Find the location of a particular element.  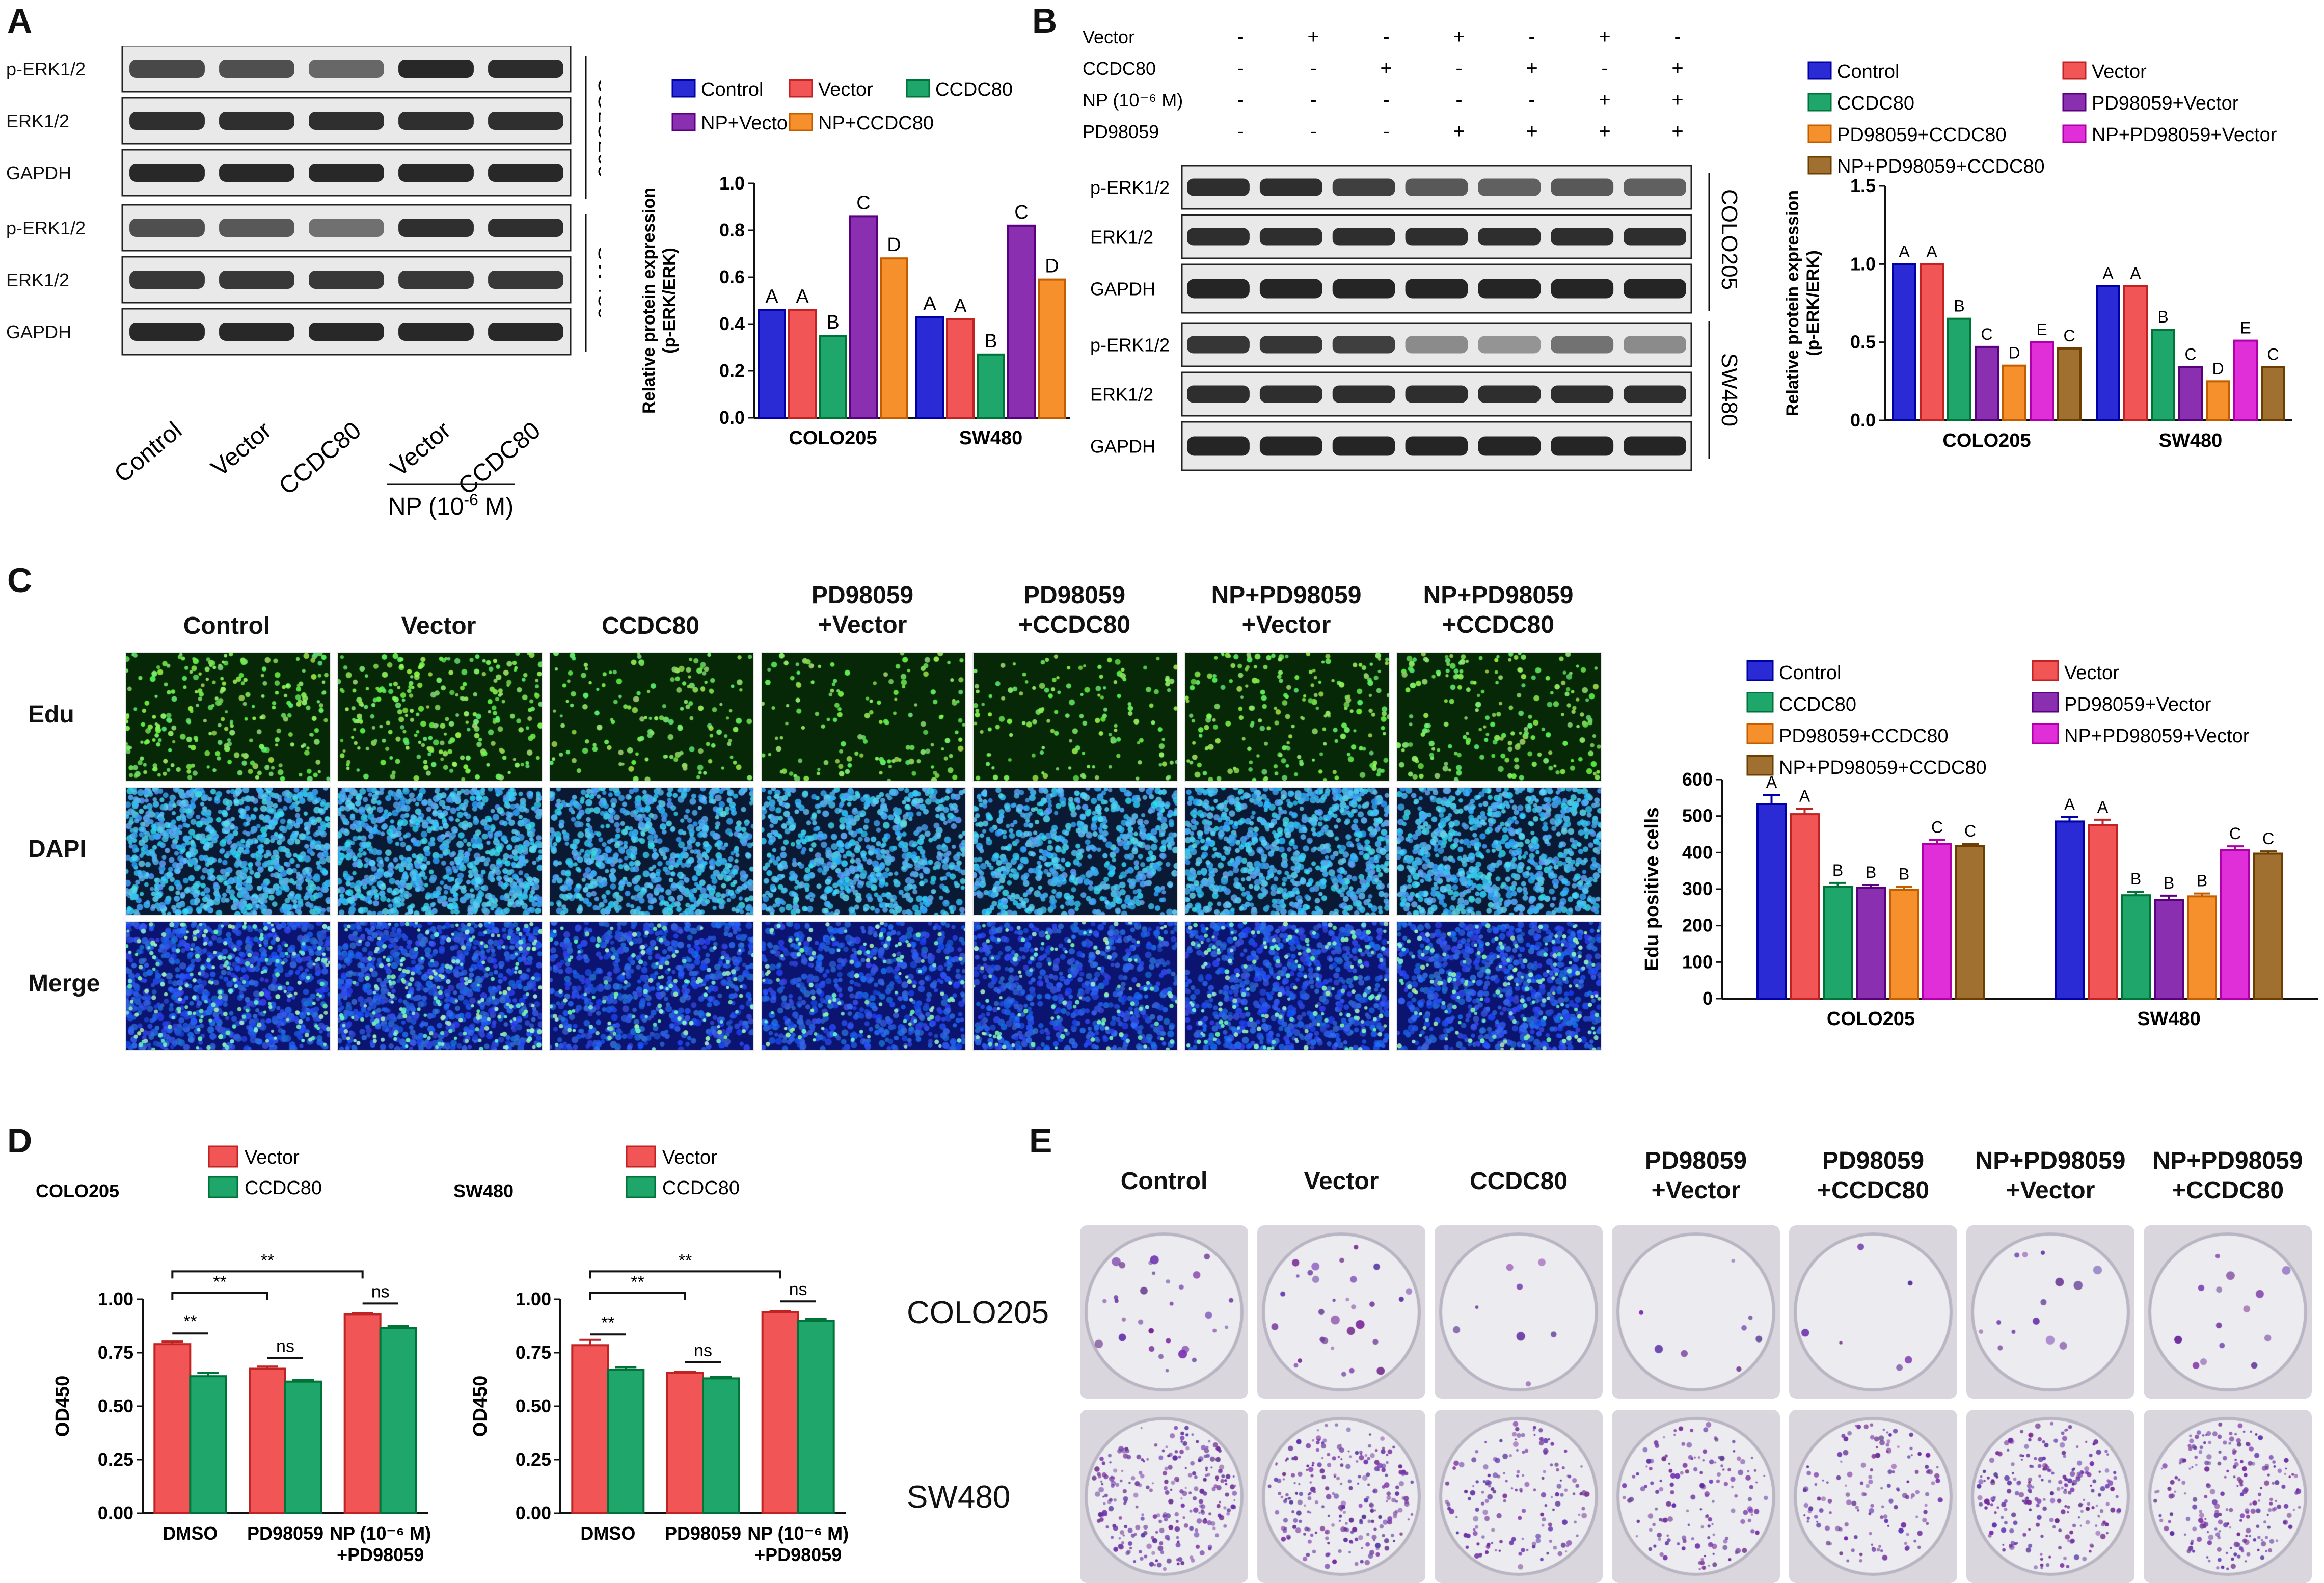

condition-label-vector: Vector is located at coordinates (1341, 1181).